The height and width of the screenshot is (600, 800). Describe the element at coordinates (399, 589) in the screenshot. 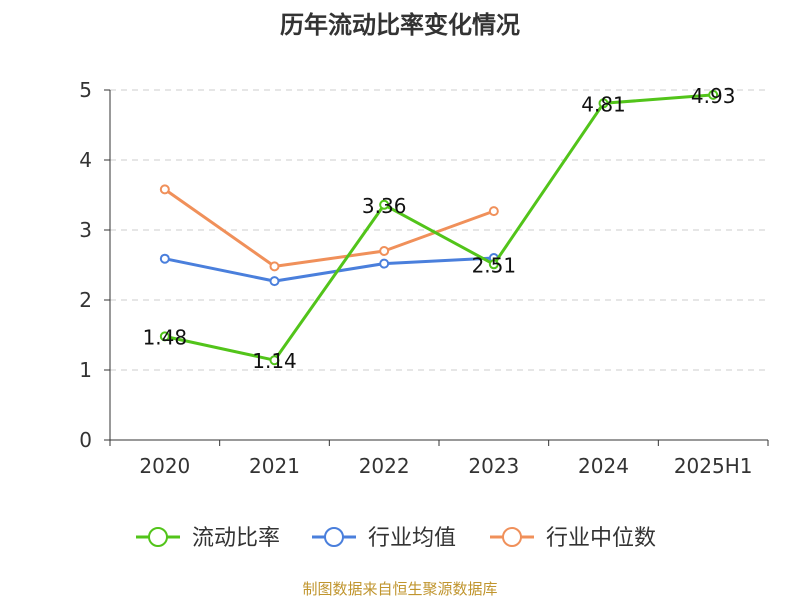

I see `source-note: 制图数据来自恒生聚源数据库` at that location.